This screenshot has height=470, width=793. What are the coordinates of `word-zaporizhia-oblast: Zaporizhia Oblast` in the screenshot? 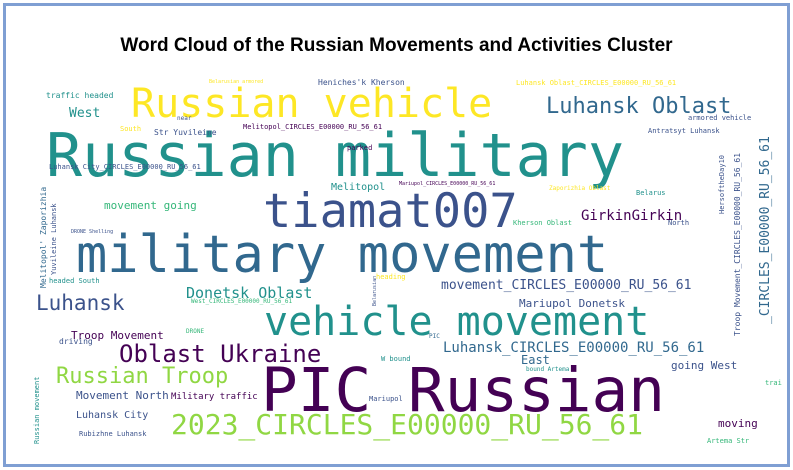 It's located at (580, 188).